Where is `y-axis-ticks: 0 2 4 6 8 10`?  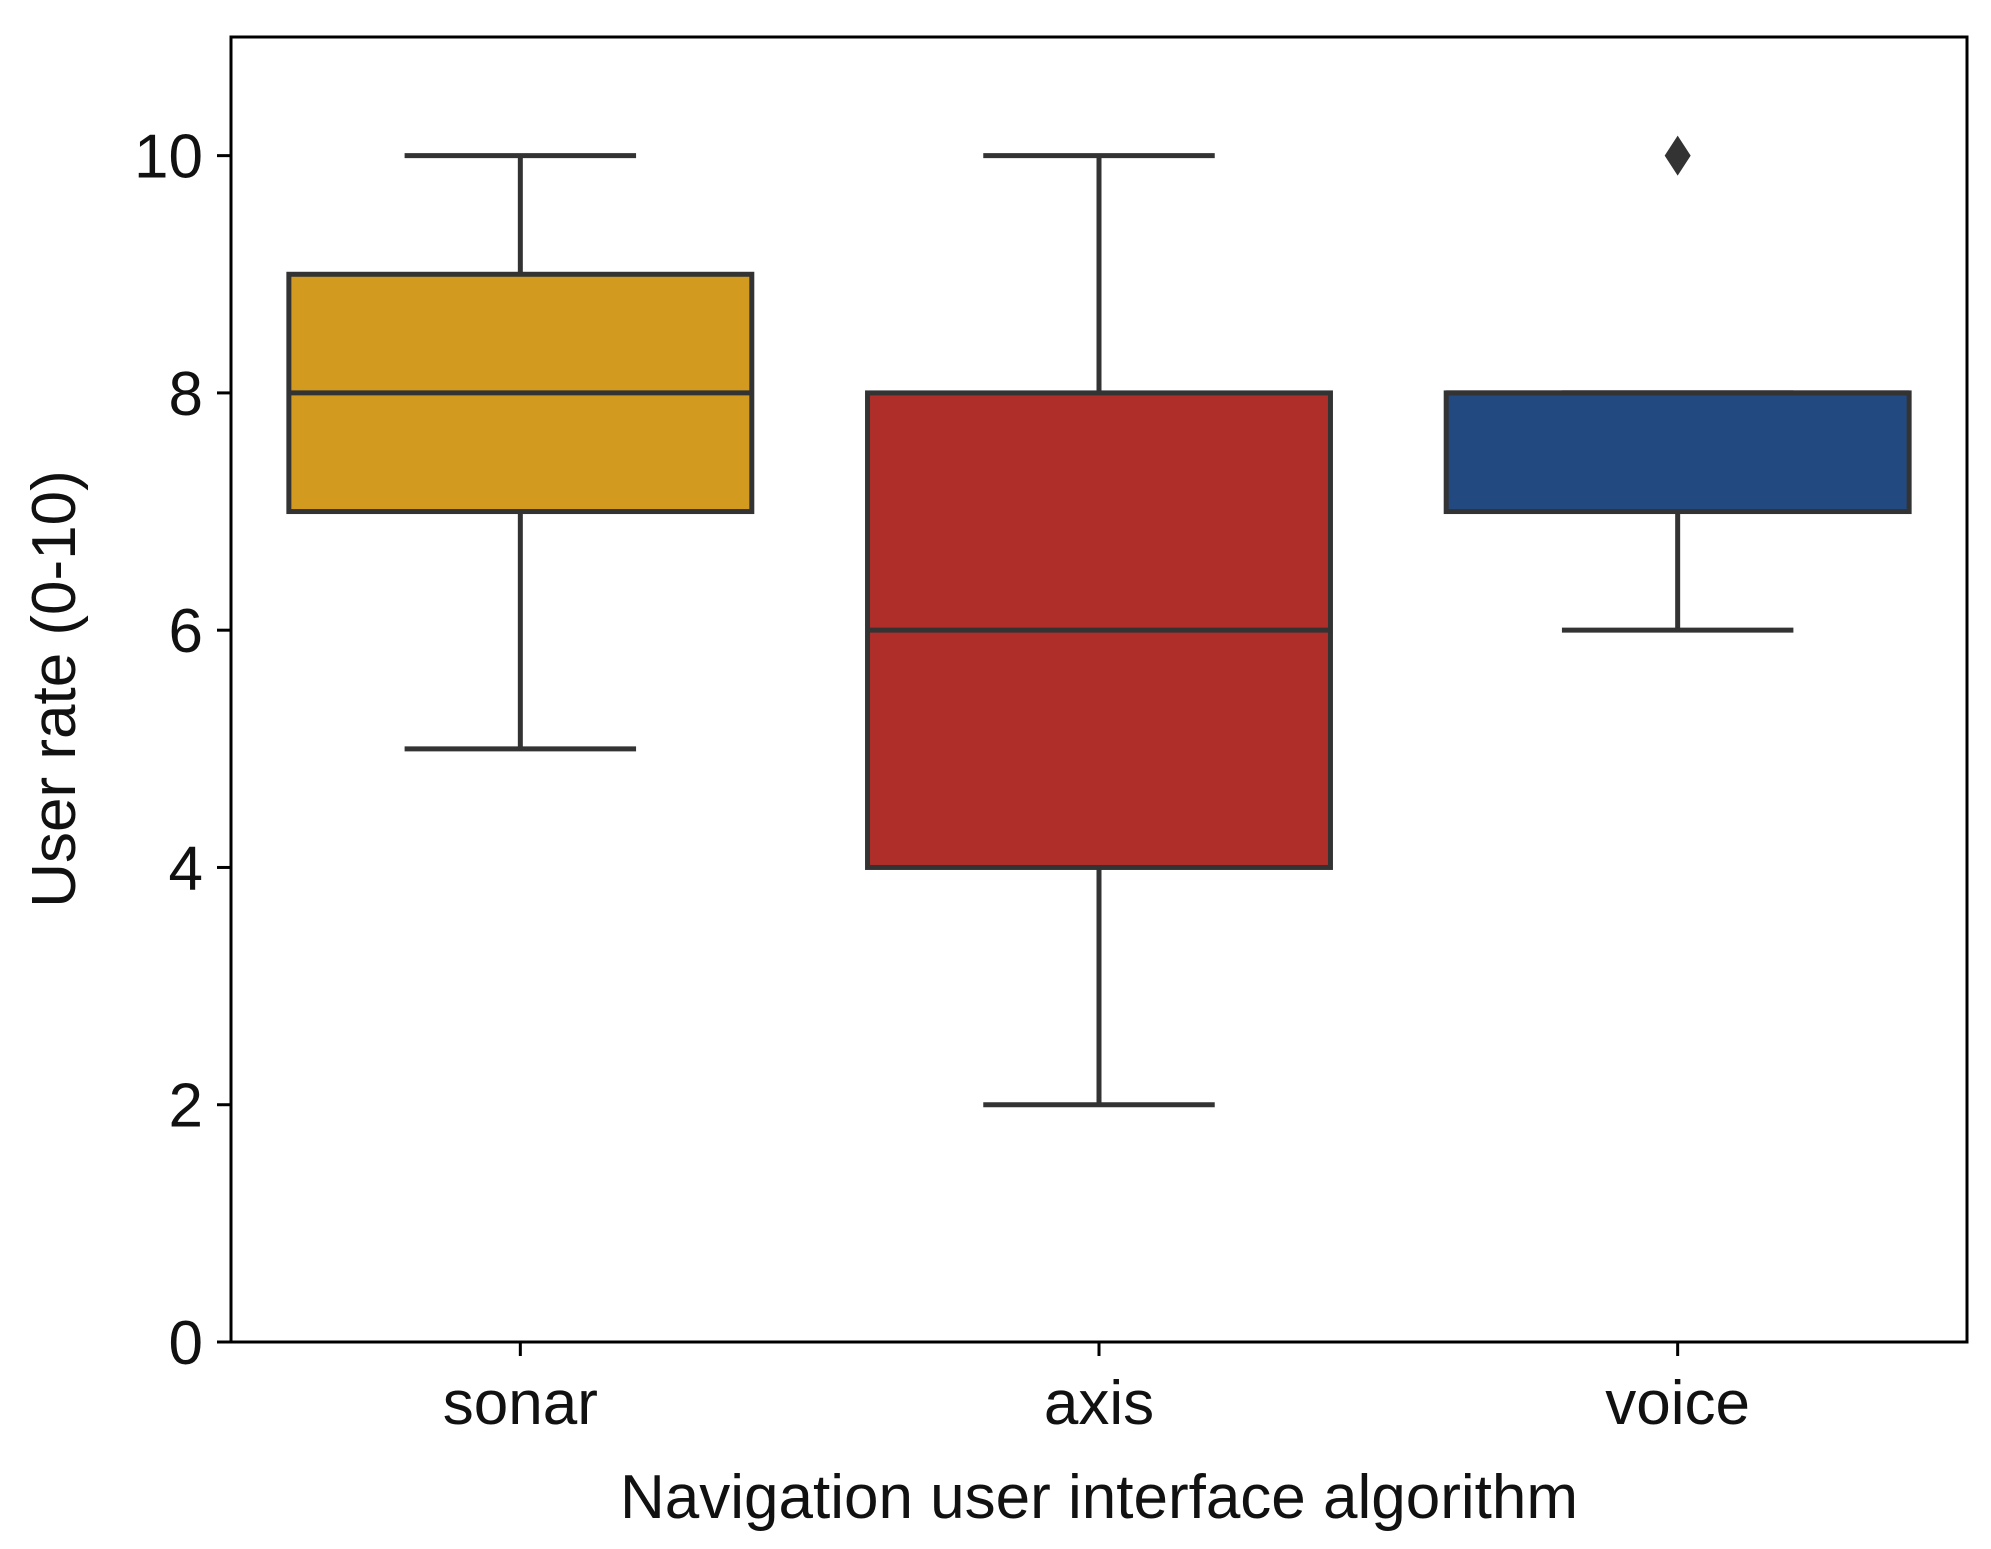 y-axis-ticks: 0 2 4 6 8 10 is located at coordinates (182, 750).